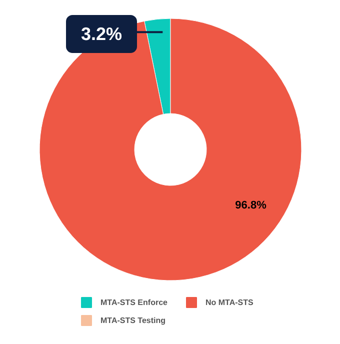 Image resolution: width=340 pixels, height=344 pixels. Describe the element at coordinates (134, 302) in the screenshot. I see `legend-label: MTA-STS Enforce` at that location.